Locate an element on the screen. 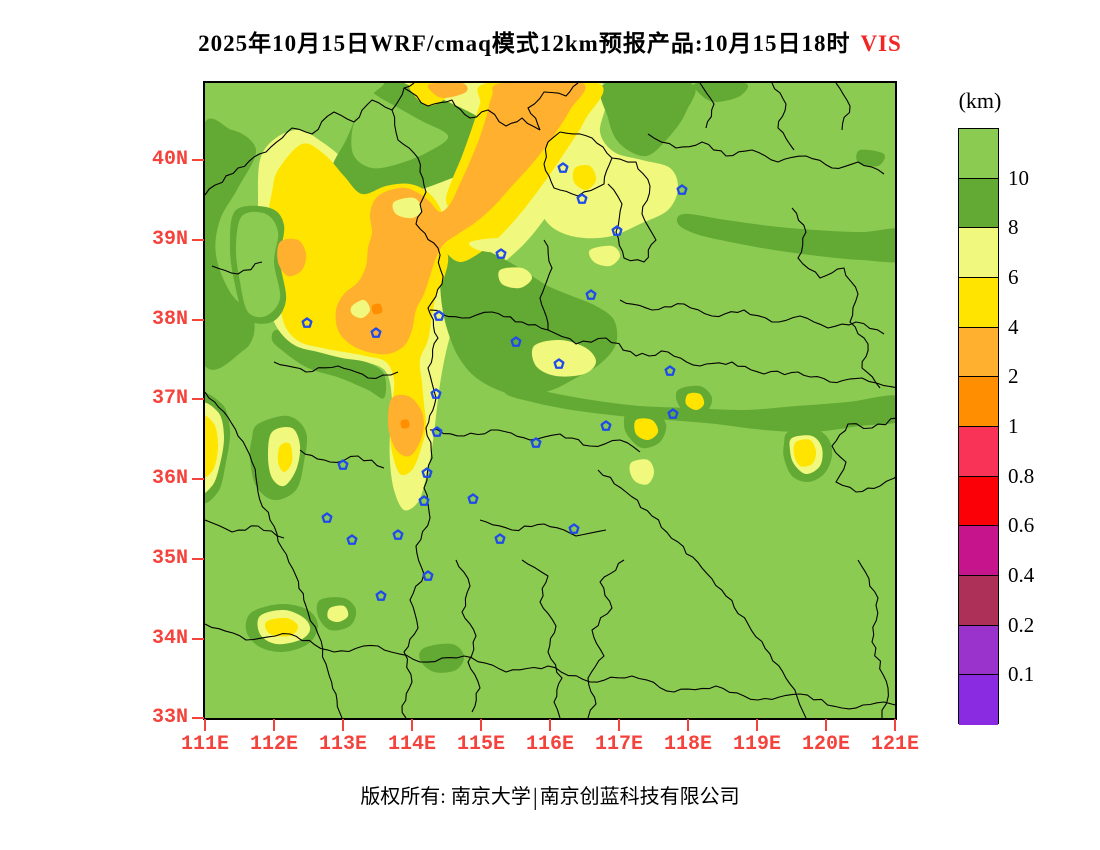  colorbar-legend is located at coordinates (978, 426).